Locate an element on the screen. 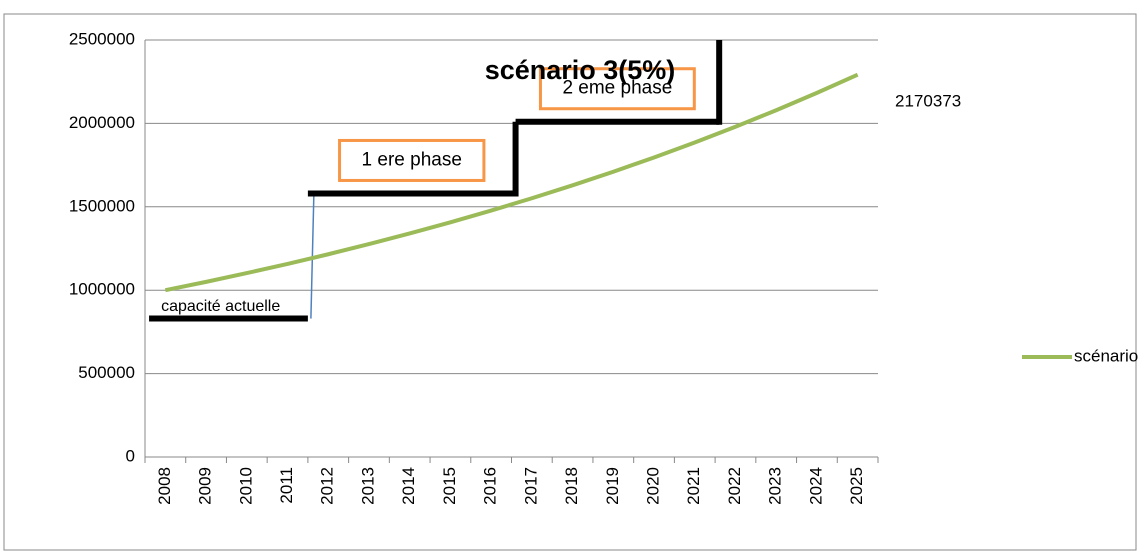 This screenshot has height=557, width=1140. x-tick-label: 2021 is located at coordinates (693, 486).